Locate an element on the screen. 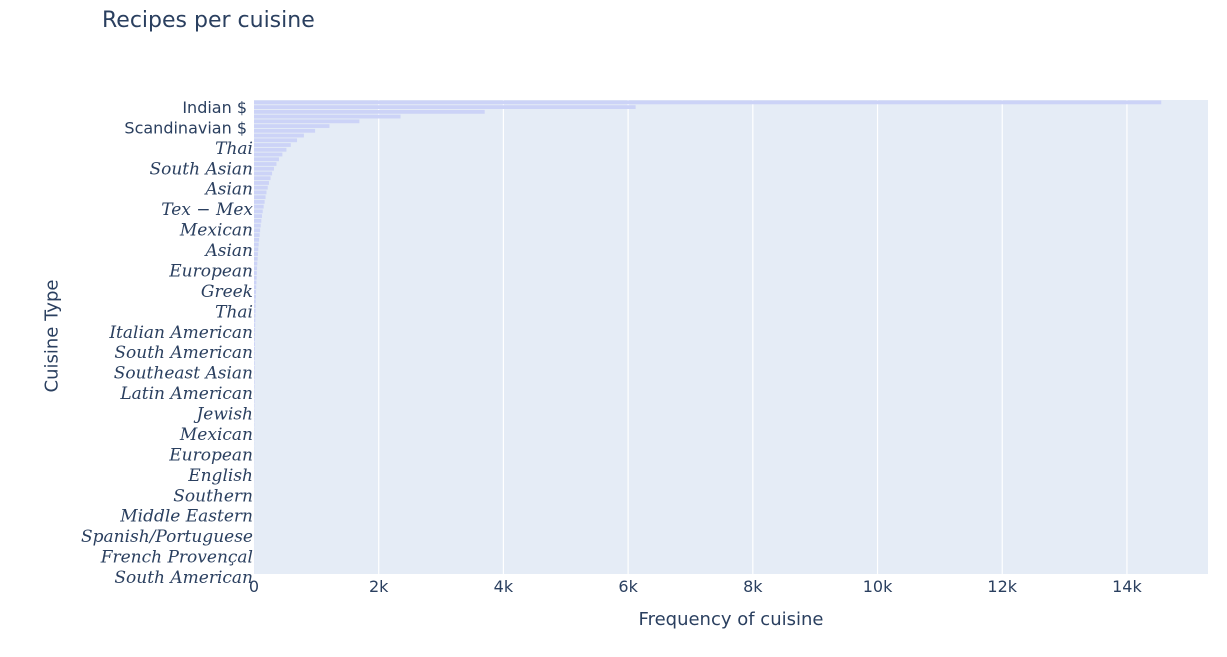  x-tick-labels: 0 2k 4k 6k 8k 10k 12k 14k is located at coordinates (696, 586).